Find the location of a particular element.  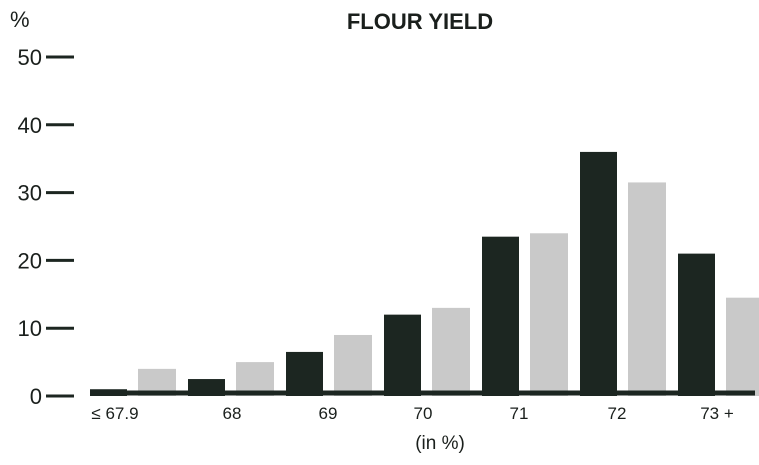

x-tick-label: 69 is located at coordinates (328, 413).